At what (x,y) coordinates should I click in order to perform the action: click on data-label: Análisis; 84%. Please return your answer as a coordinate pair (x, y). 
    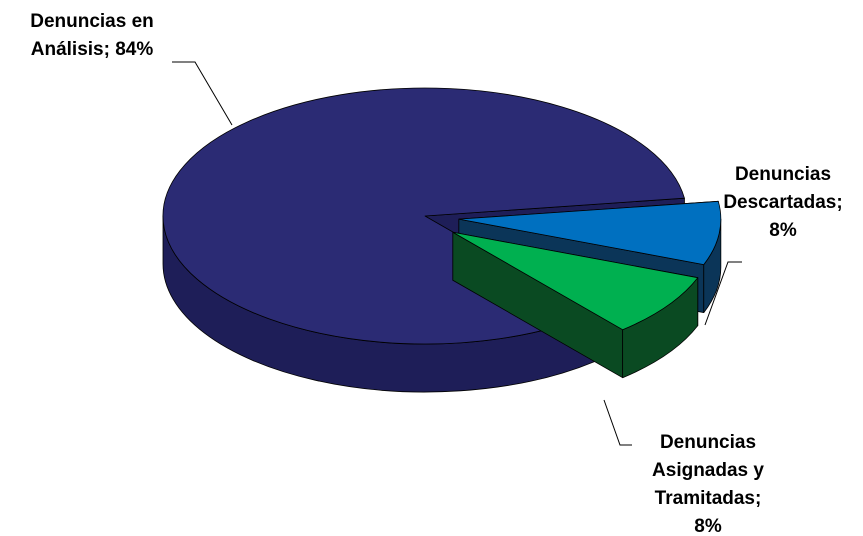
    Looking at the image, I should click on (92, 49).